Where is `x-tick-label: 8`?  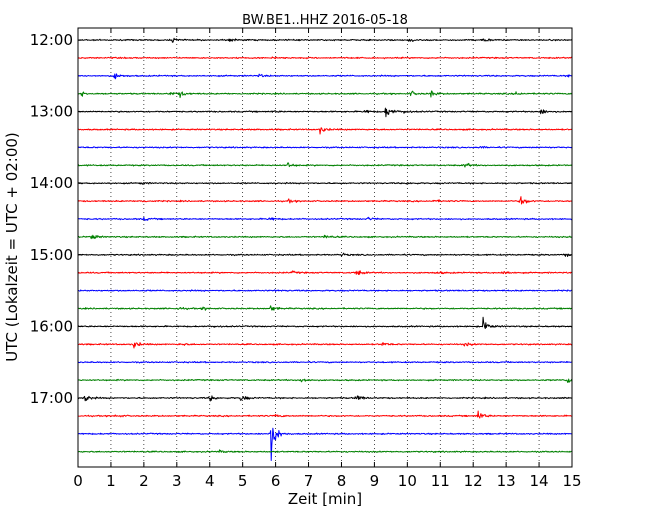
x-tick-label: 8 is located at coordinates (342, 481).